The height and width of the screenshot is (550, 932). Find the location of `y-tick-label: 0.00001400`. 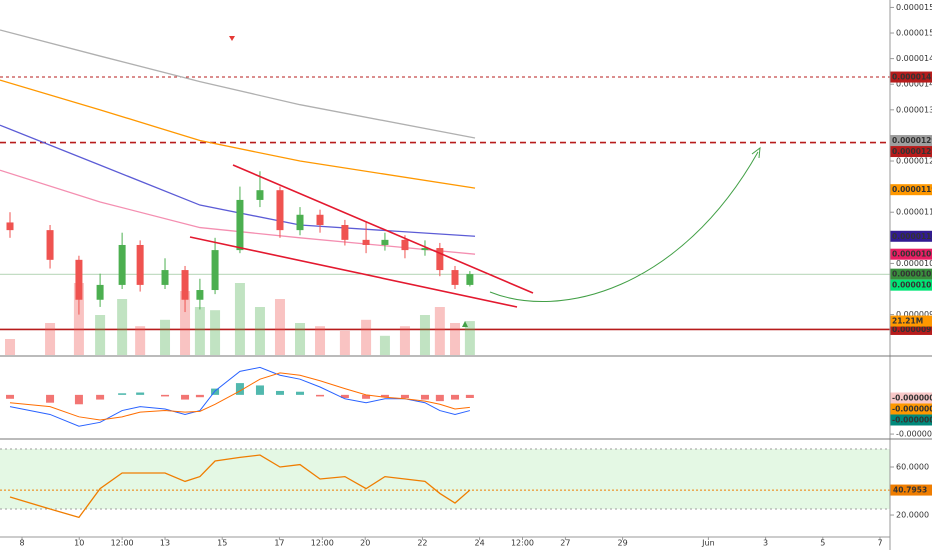

y-tick-label: 0.00001400 is located at coordinates (914, 84).